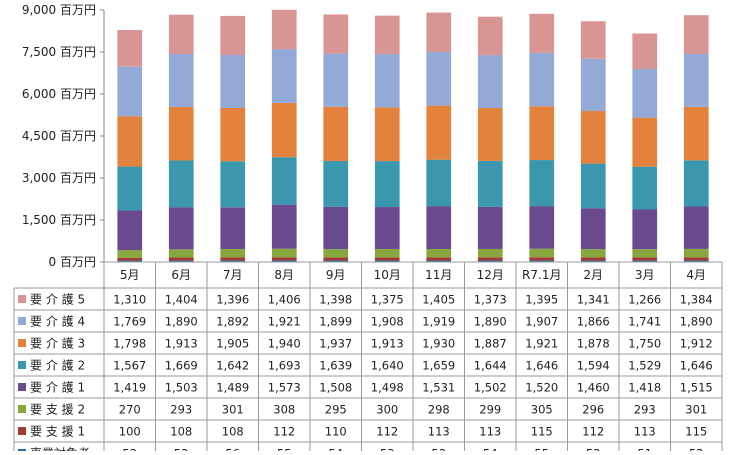 The image size is (731, 455). I want to click on data-label: 1,899, so click(335, 322).